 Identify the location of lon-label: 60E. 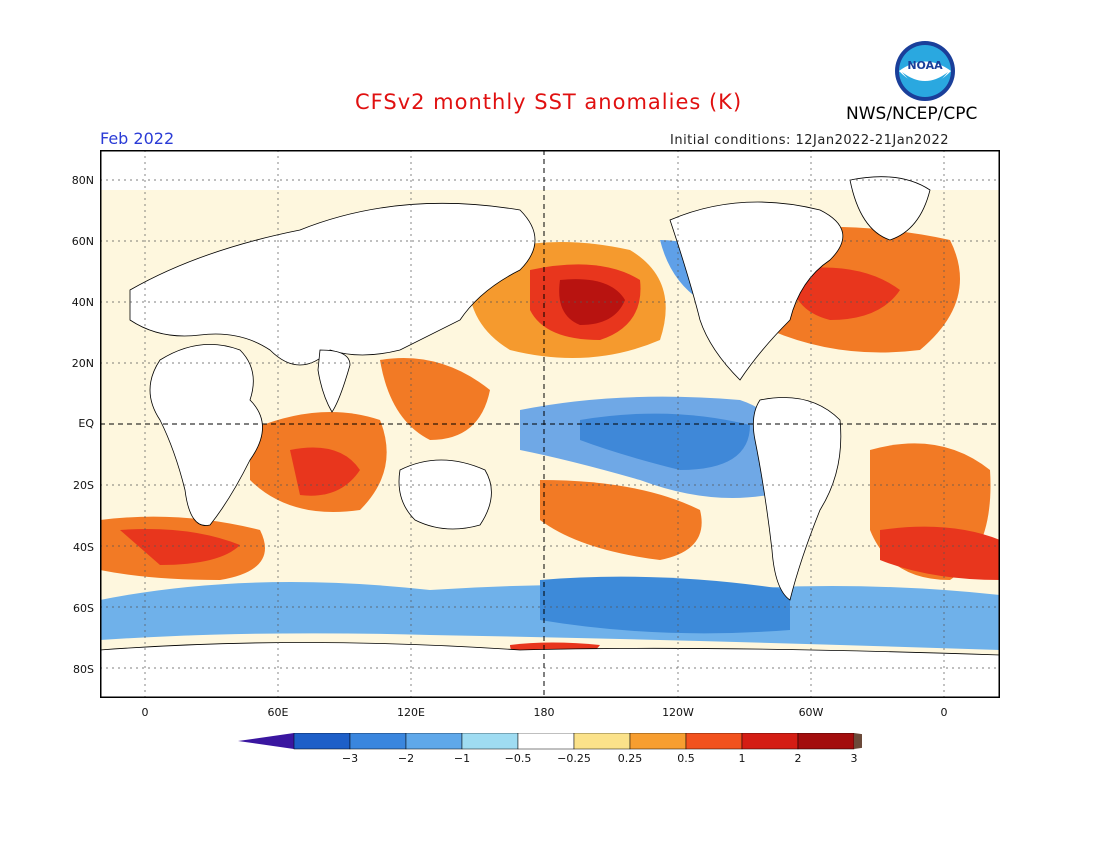
(278, 712).